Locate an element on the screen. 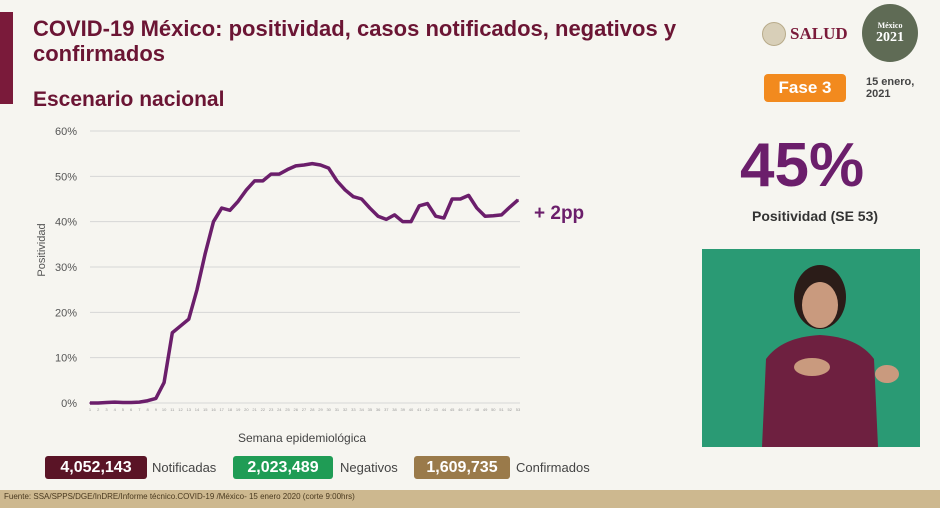 The image size is (940, 508). x-tick-label: 3 is located at coordinates (106, 409).